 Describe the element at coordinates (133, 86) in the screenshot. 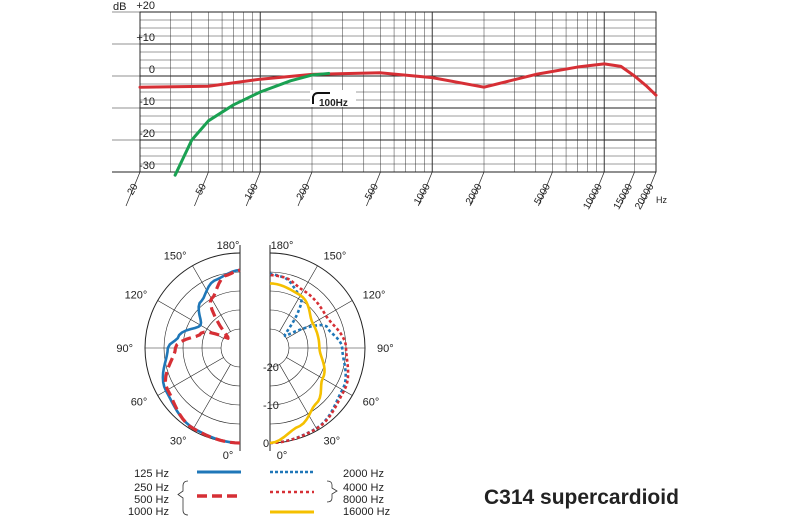

I see `y-tick-labels: +20 +10 0 -10 -20 -30` at that location.